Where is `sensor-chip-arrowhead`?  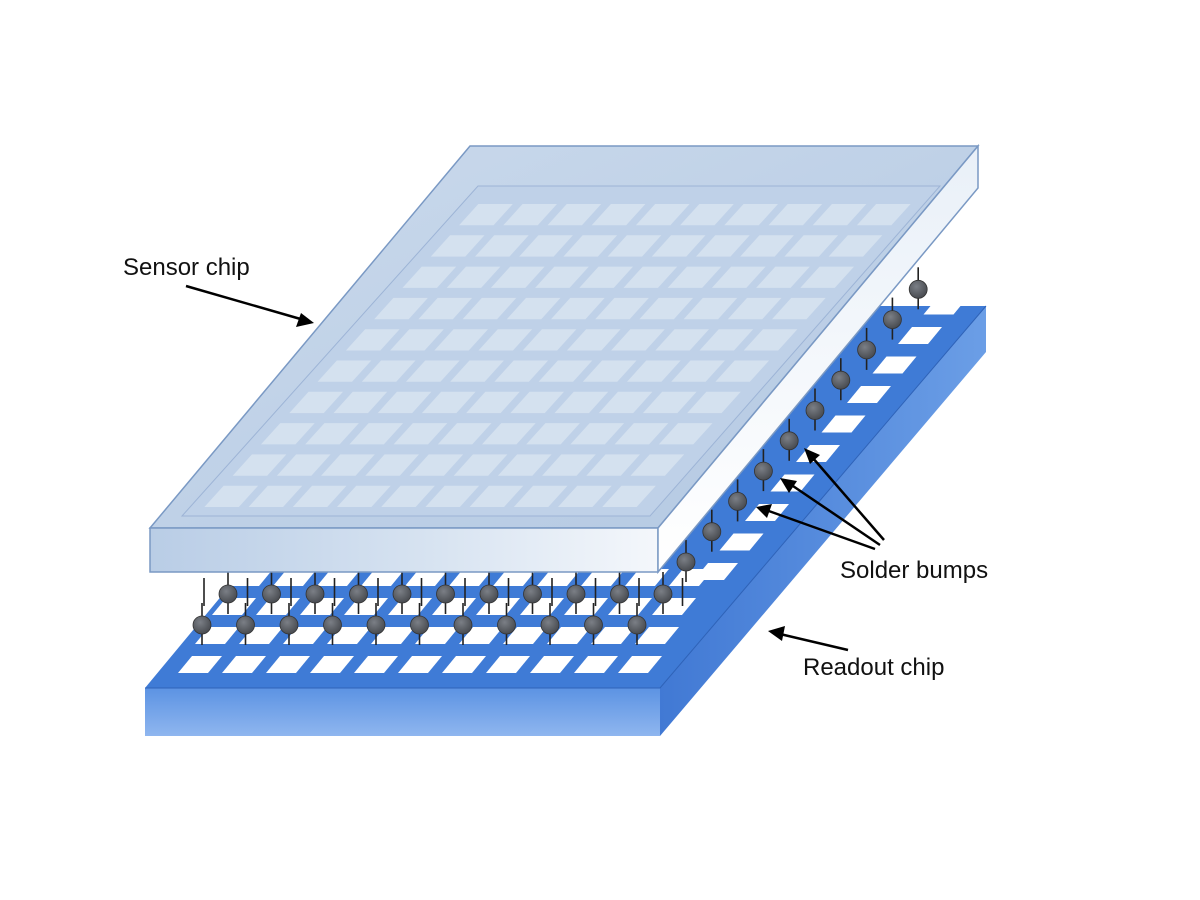
sensor-chip-arrowhead is located at coordinates (305, 320).